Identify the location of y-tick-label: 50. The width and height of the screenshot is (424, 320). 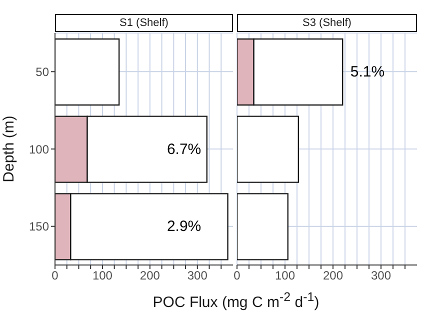
(43, 71).